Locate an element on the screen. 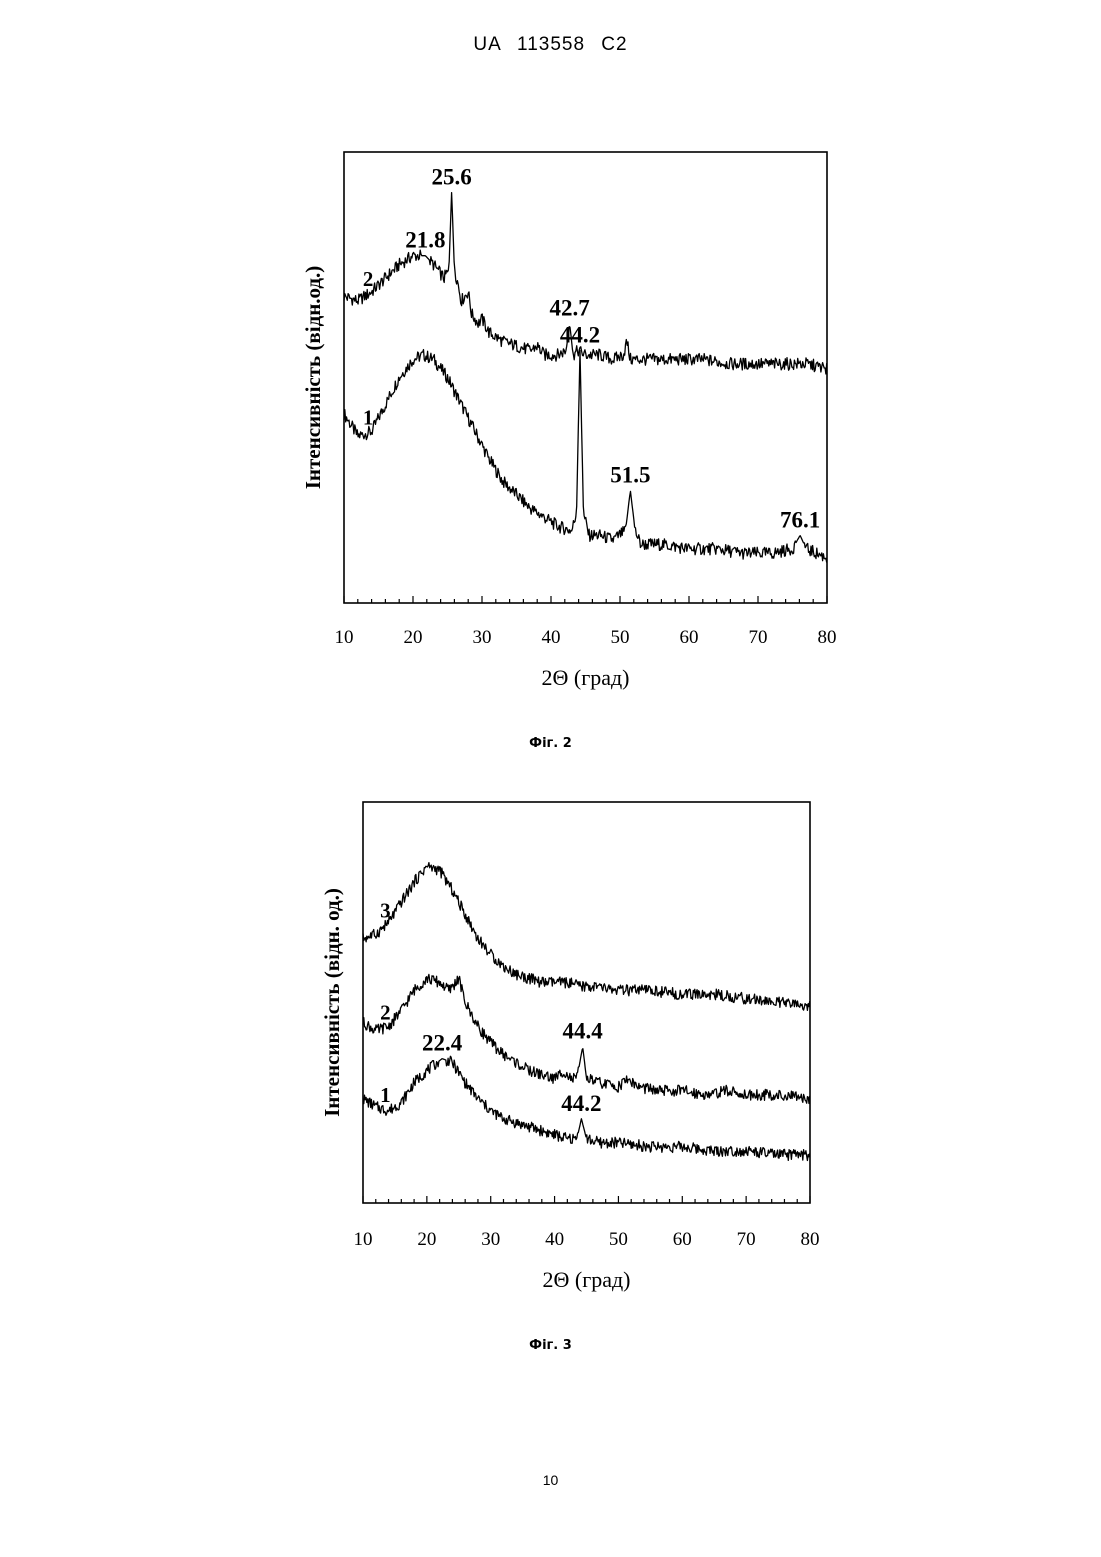 This screenshot has height=1557, width=1101. series-3-line is located at coordinates (586, 937).